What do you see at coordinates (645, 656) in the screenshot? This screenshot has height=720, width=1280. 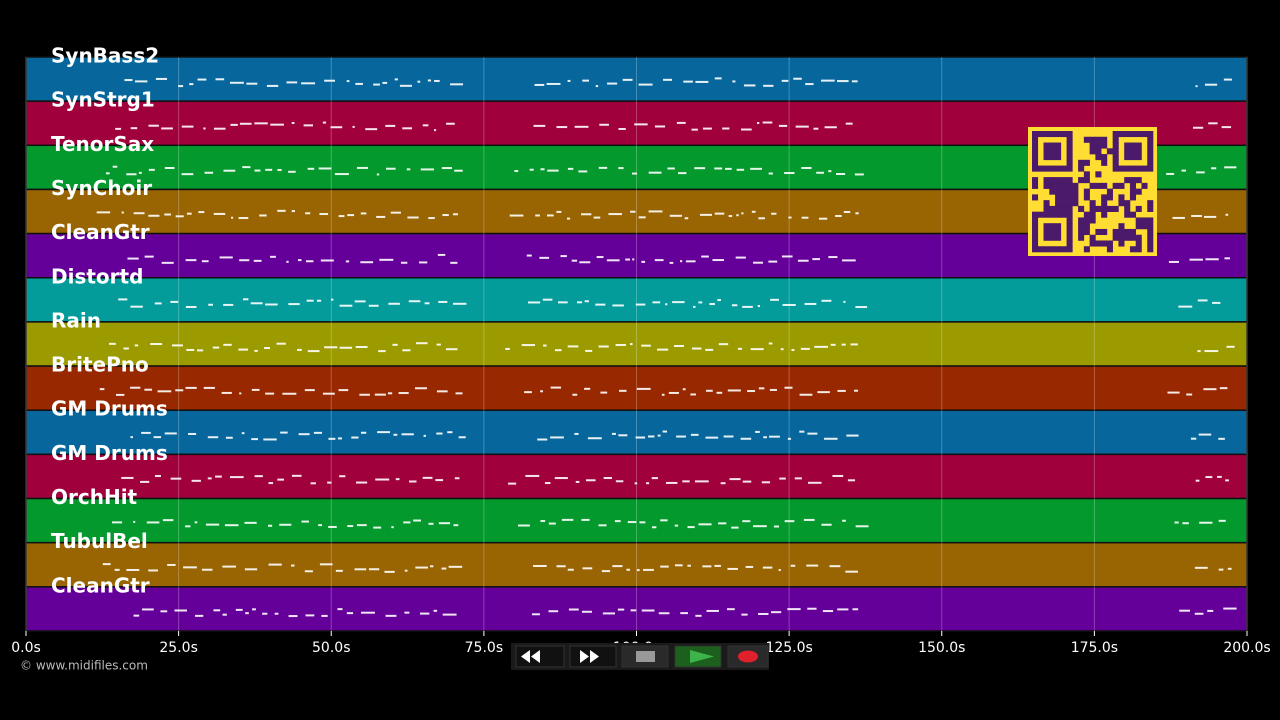 I see `stop-button` at bounding box center [645, 656].